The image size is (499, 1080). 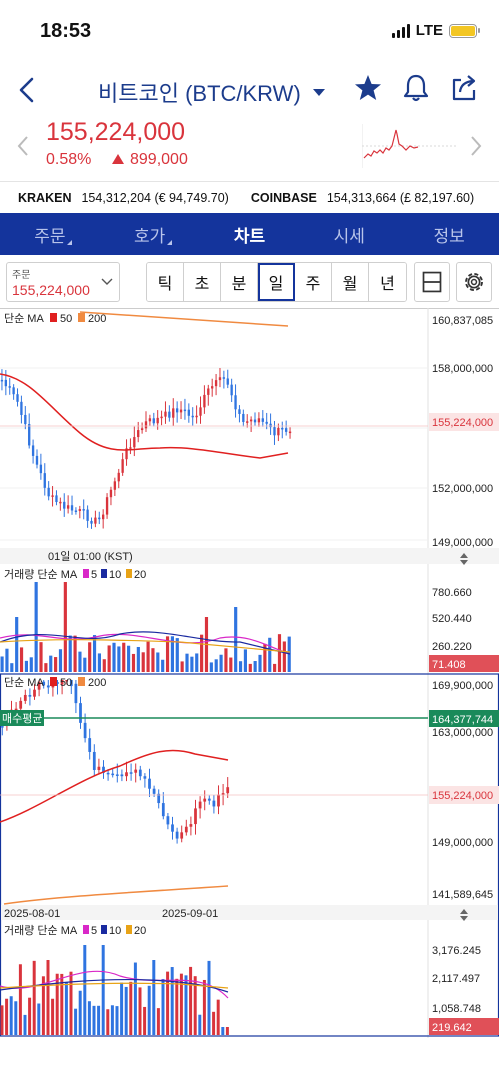 What do you see at coordinates (150, 160) in the screenshot?
I see `change-amount: 899,000` at bounding box center [150, 160].